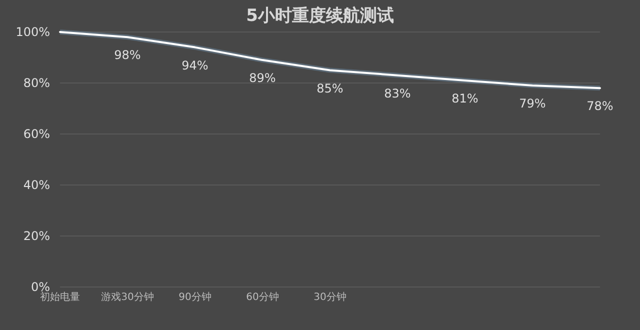 The height and width of the screenshot is (330, 640). Describe the element at coordinates (330, 88) in the screenshot. I see `data-label: 85%` at that location.